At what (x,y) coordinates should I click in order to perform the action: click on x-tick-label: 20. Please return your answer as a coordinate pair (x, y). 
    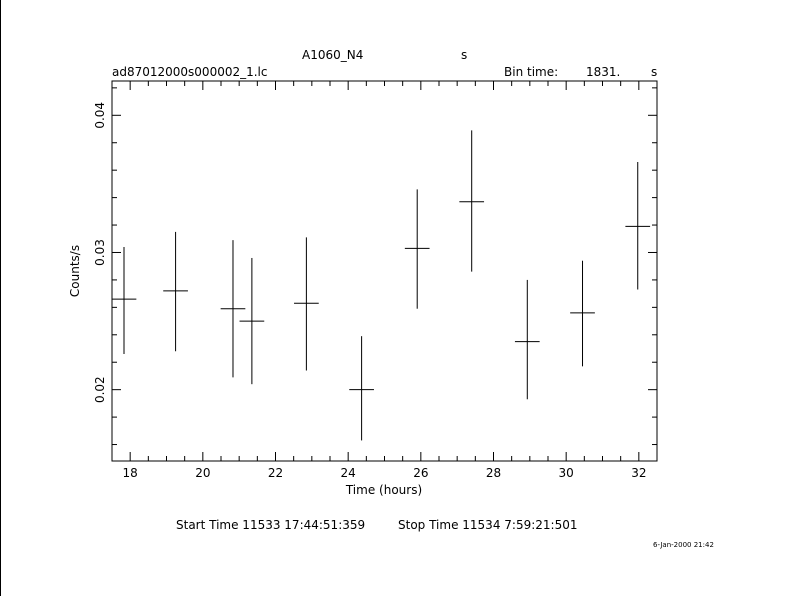
    Looking at the image, I should click on (202, 473).